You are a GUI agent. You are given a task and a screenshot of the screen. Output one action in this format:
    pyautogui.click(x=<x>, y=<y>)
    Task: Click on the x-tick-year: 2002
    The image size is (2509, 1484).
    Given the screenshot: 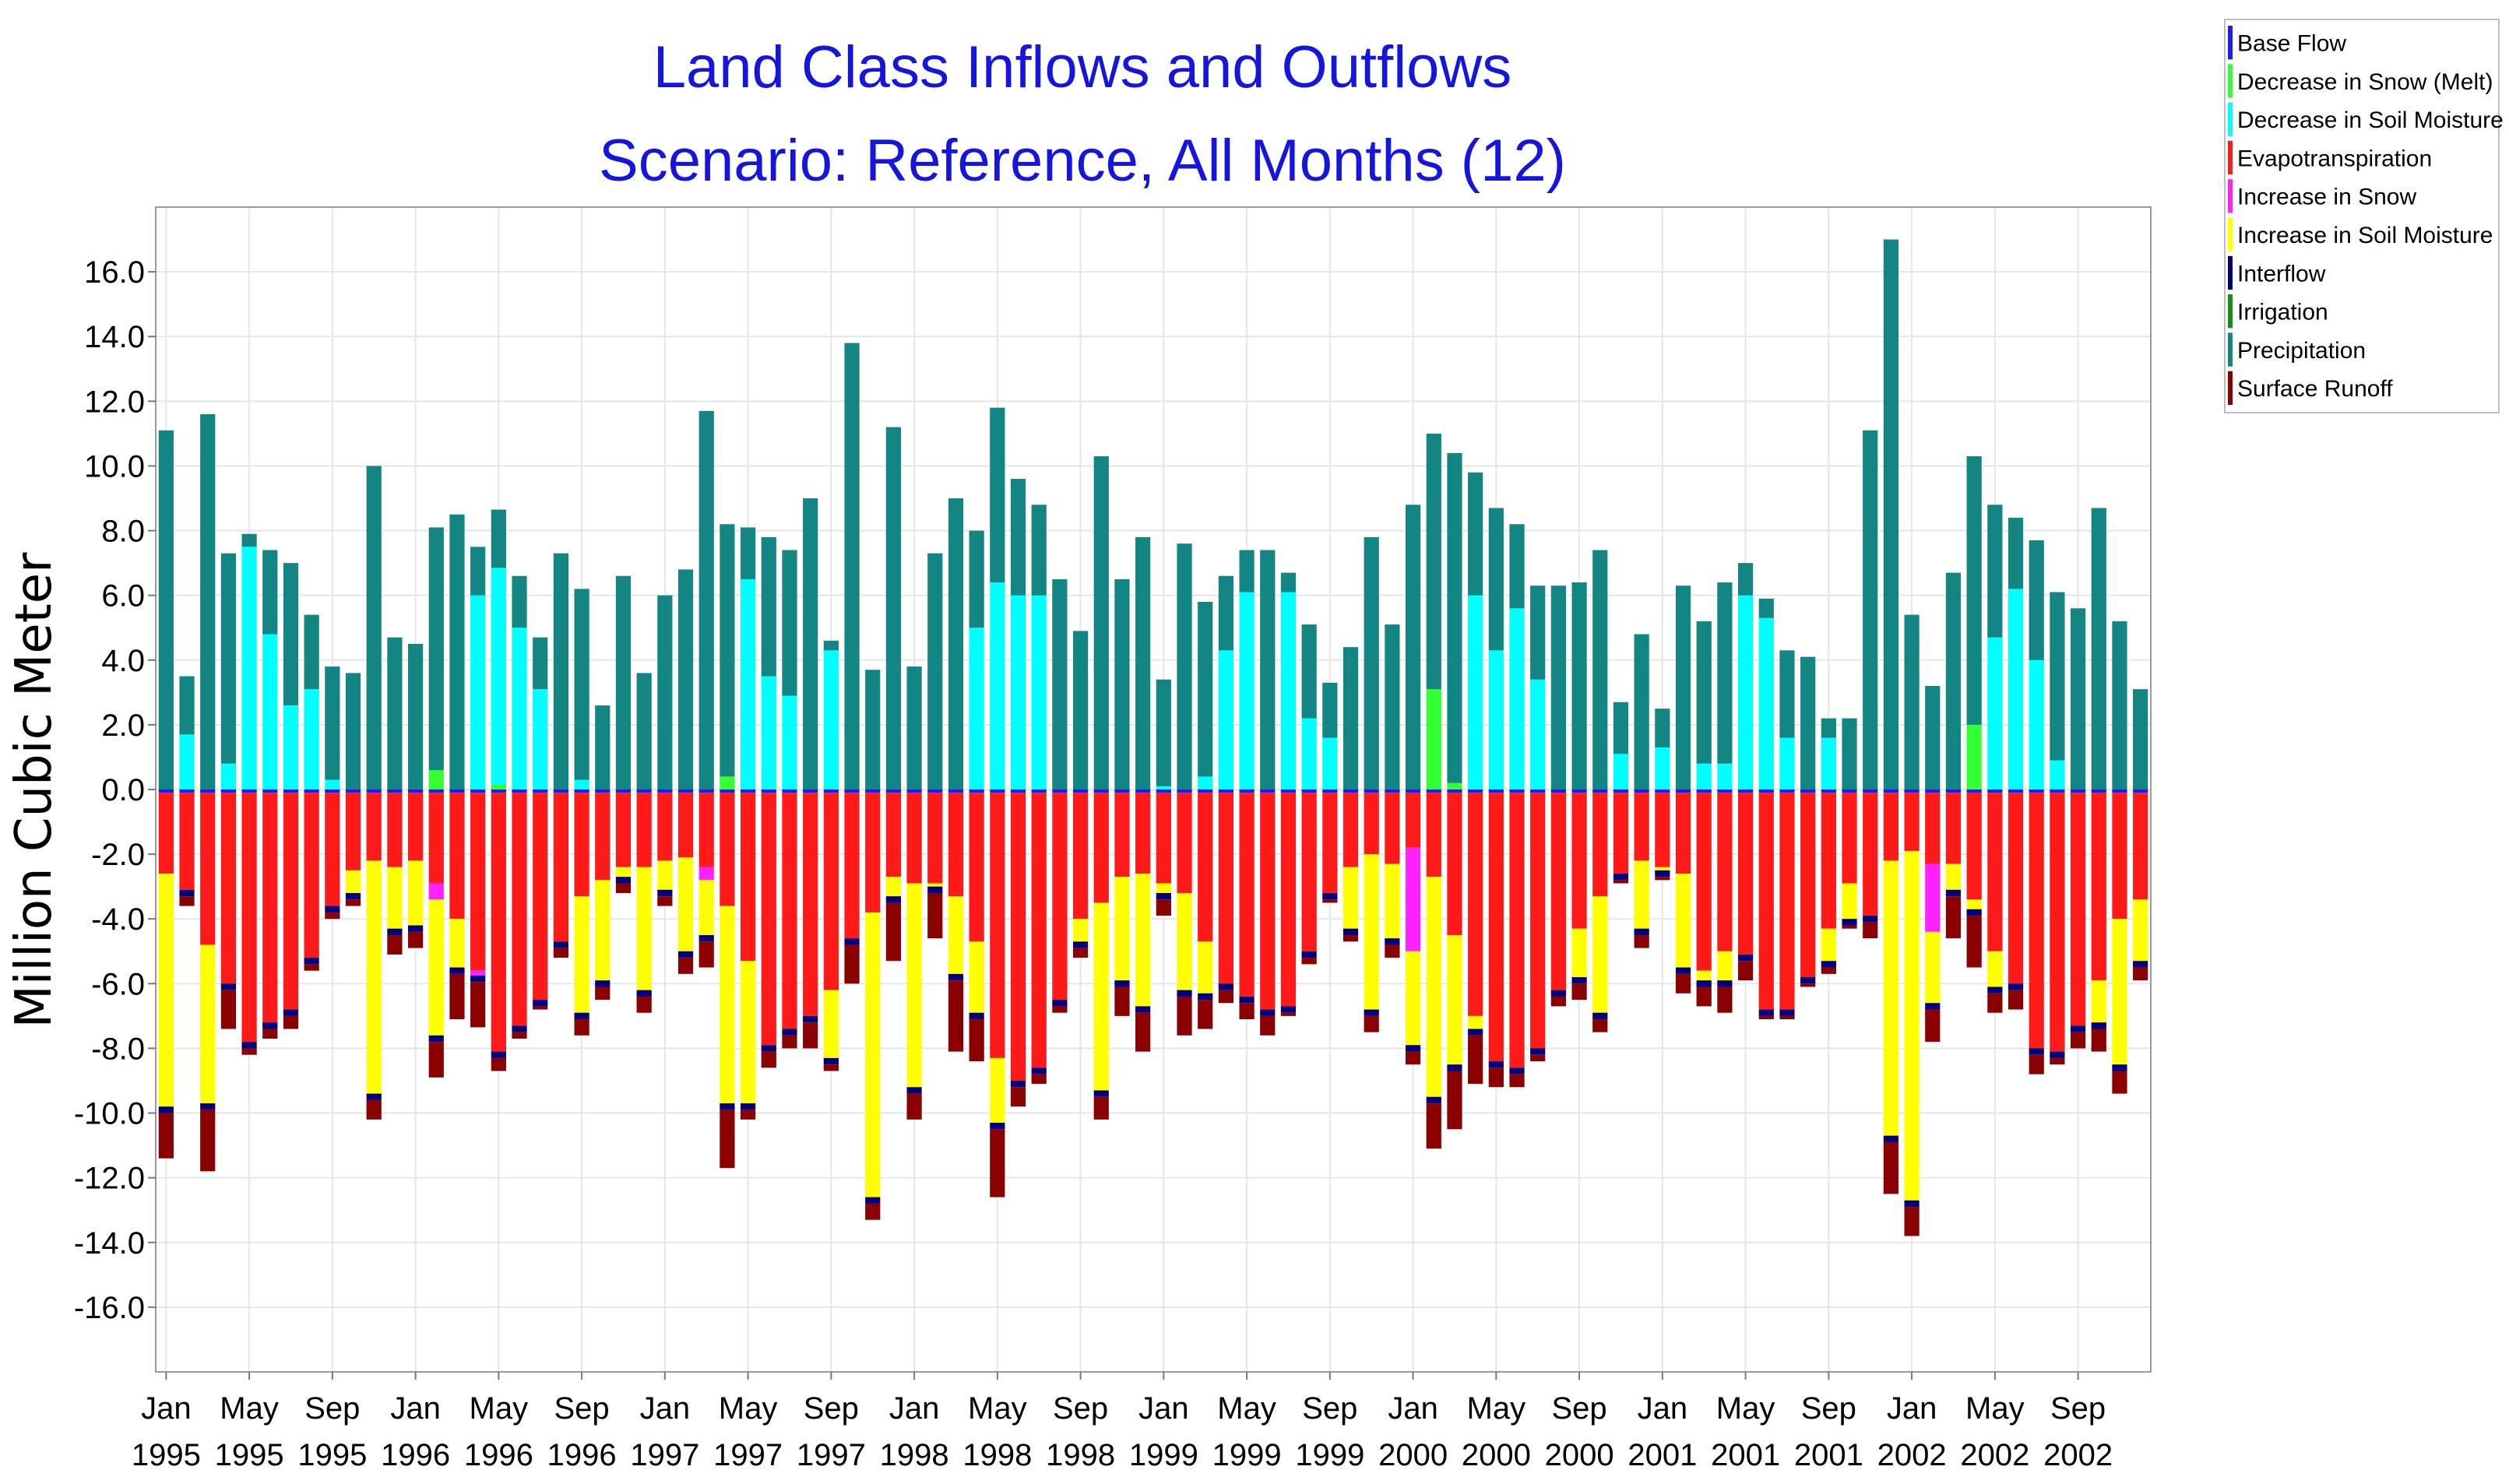 What is the action you would take?
    pyautogui.click(x=1994, y=1455)
    